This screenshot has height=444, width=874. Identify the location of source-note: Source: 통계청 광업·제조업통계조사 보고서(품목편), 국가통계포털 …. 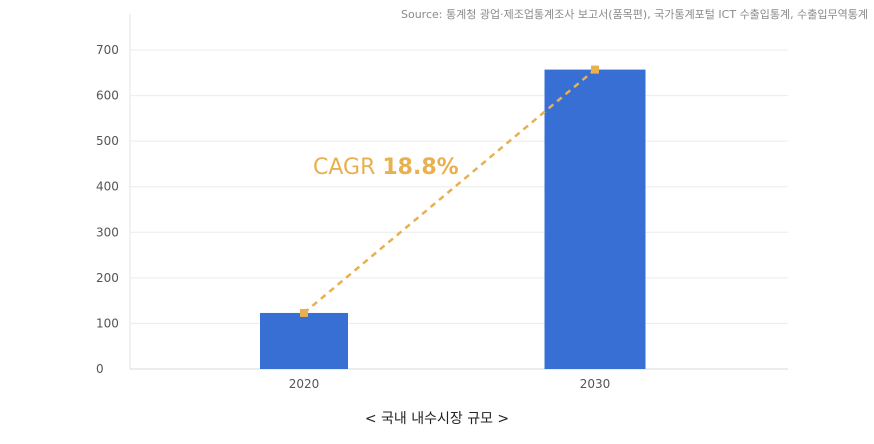
(634, 14).